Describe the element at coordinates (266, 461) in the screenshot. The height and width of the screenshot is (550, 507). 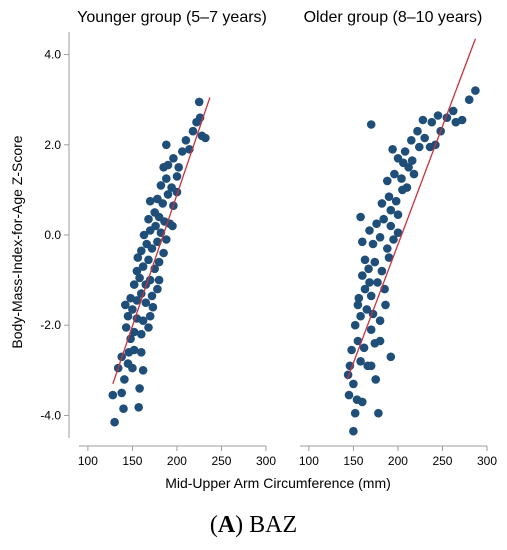
I see `x-tick-label-younger: 300` at that location.